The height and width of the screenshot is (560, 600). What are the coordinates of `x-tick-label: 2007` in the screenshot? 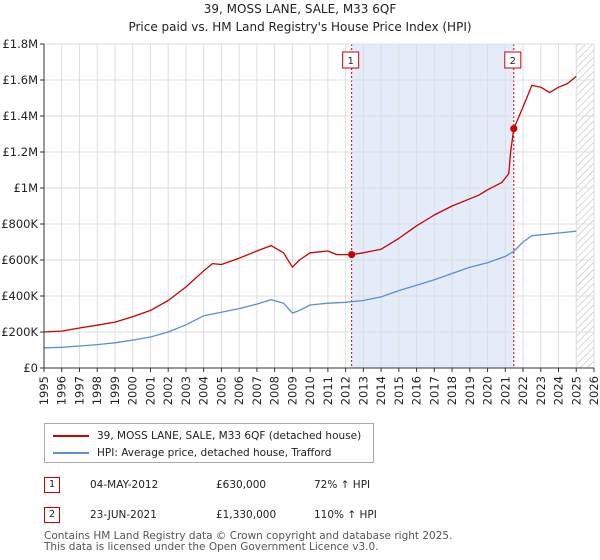 It's located at (257, 390).